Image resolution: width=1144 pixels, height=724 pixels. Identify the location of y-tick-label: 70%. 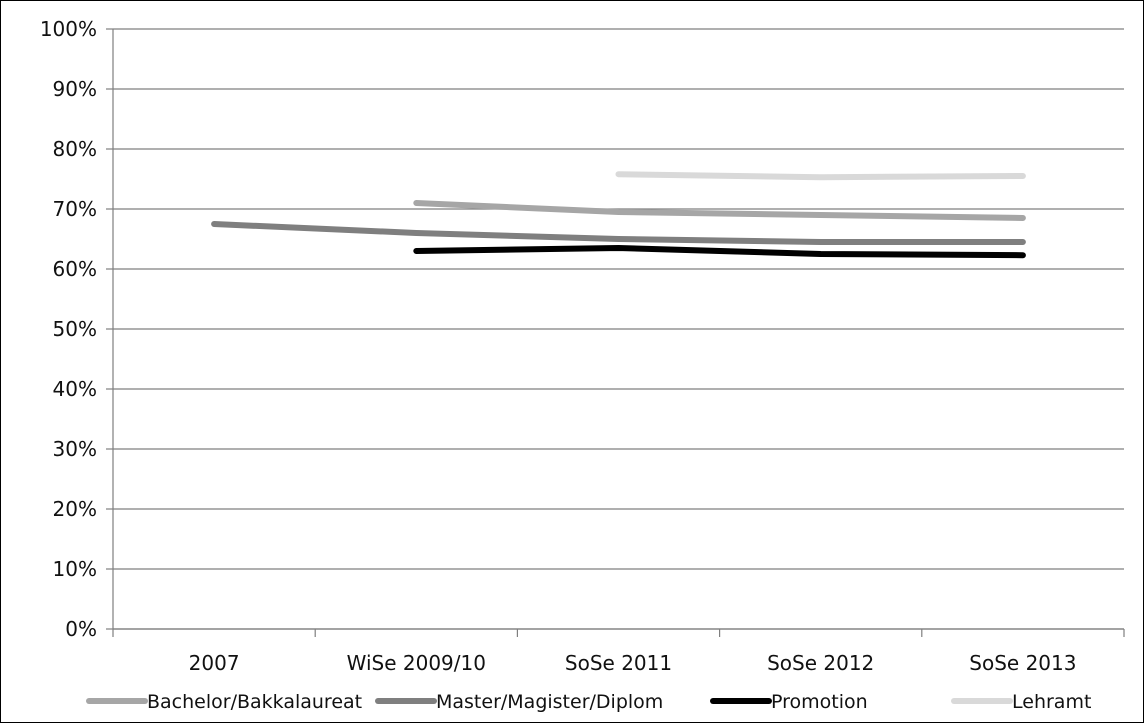
(75, 209).